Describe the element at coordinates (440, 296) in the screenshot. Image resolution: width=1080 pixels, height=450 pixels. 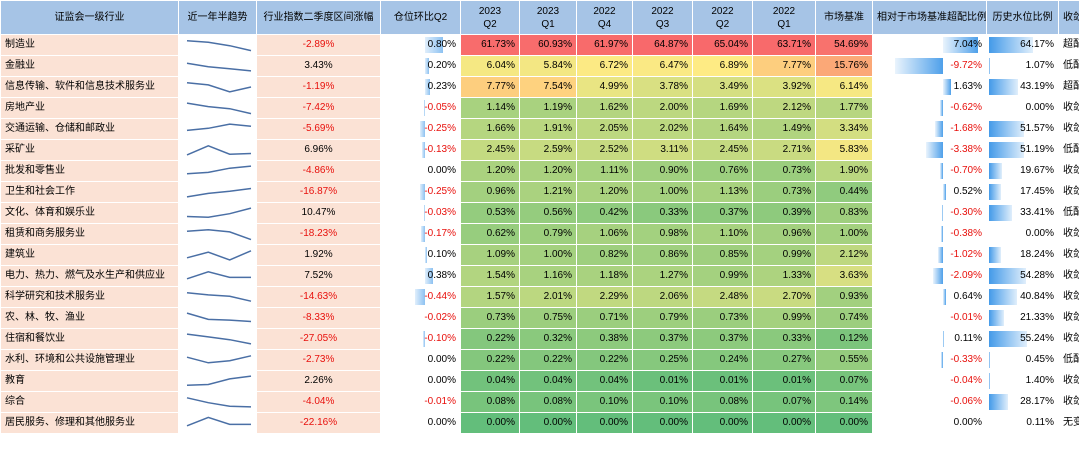
I see `position-change-value: -0.44%` at that location.